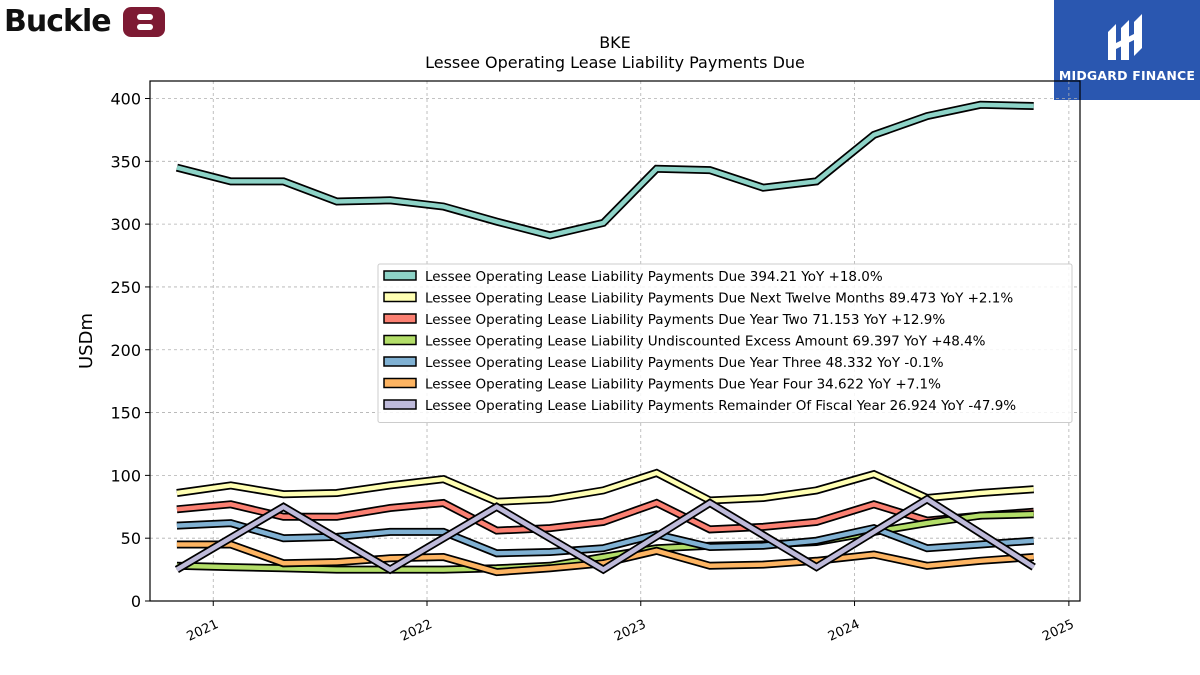 This screenshot has width=1200, height=675. I want to click on y-tick-label: 100, so click(125, 475).